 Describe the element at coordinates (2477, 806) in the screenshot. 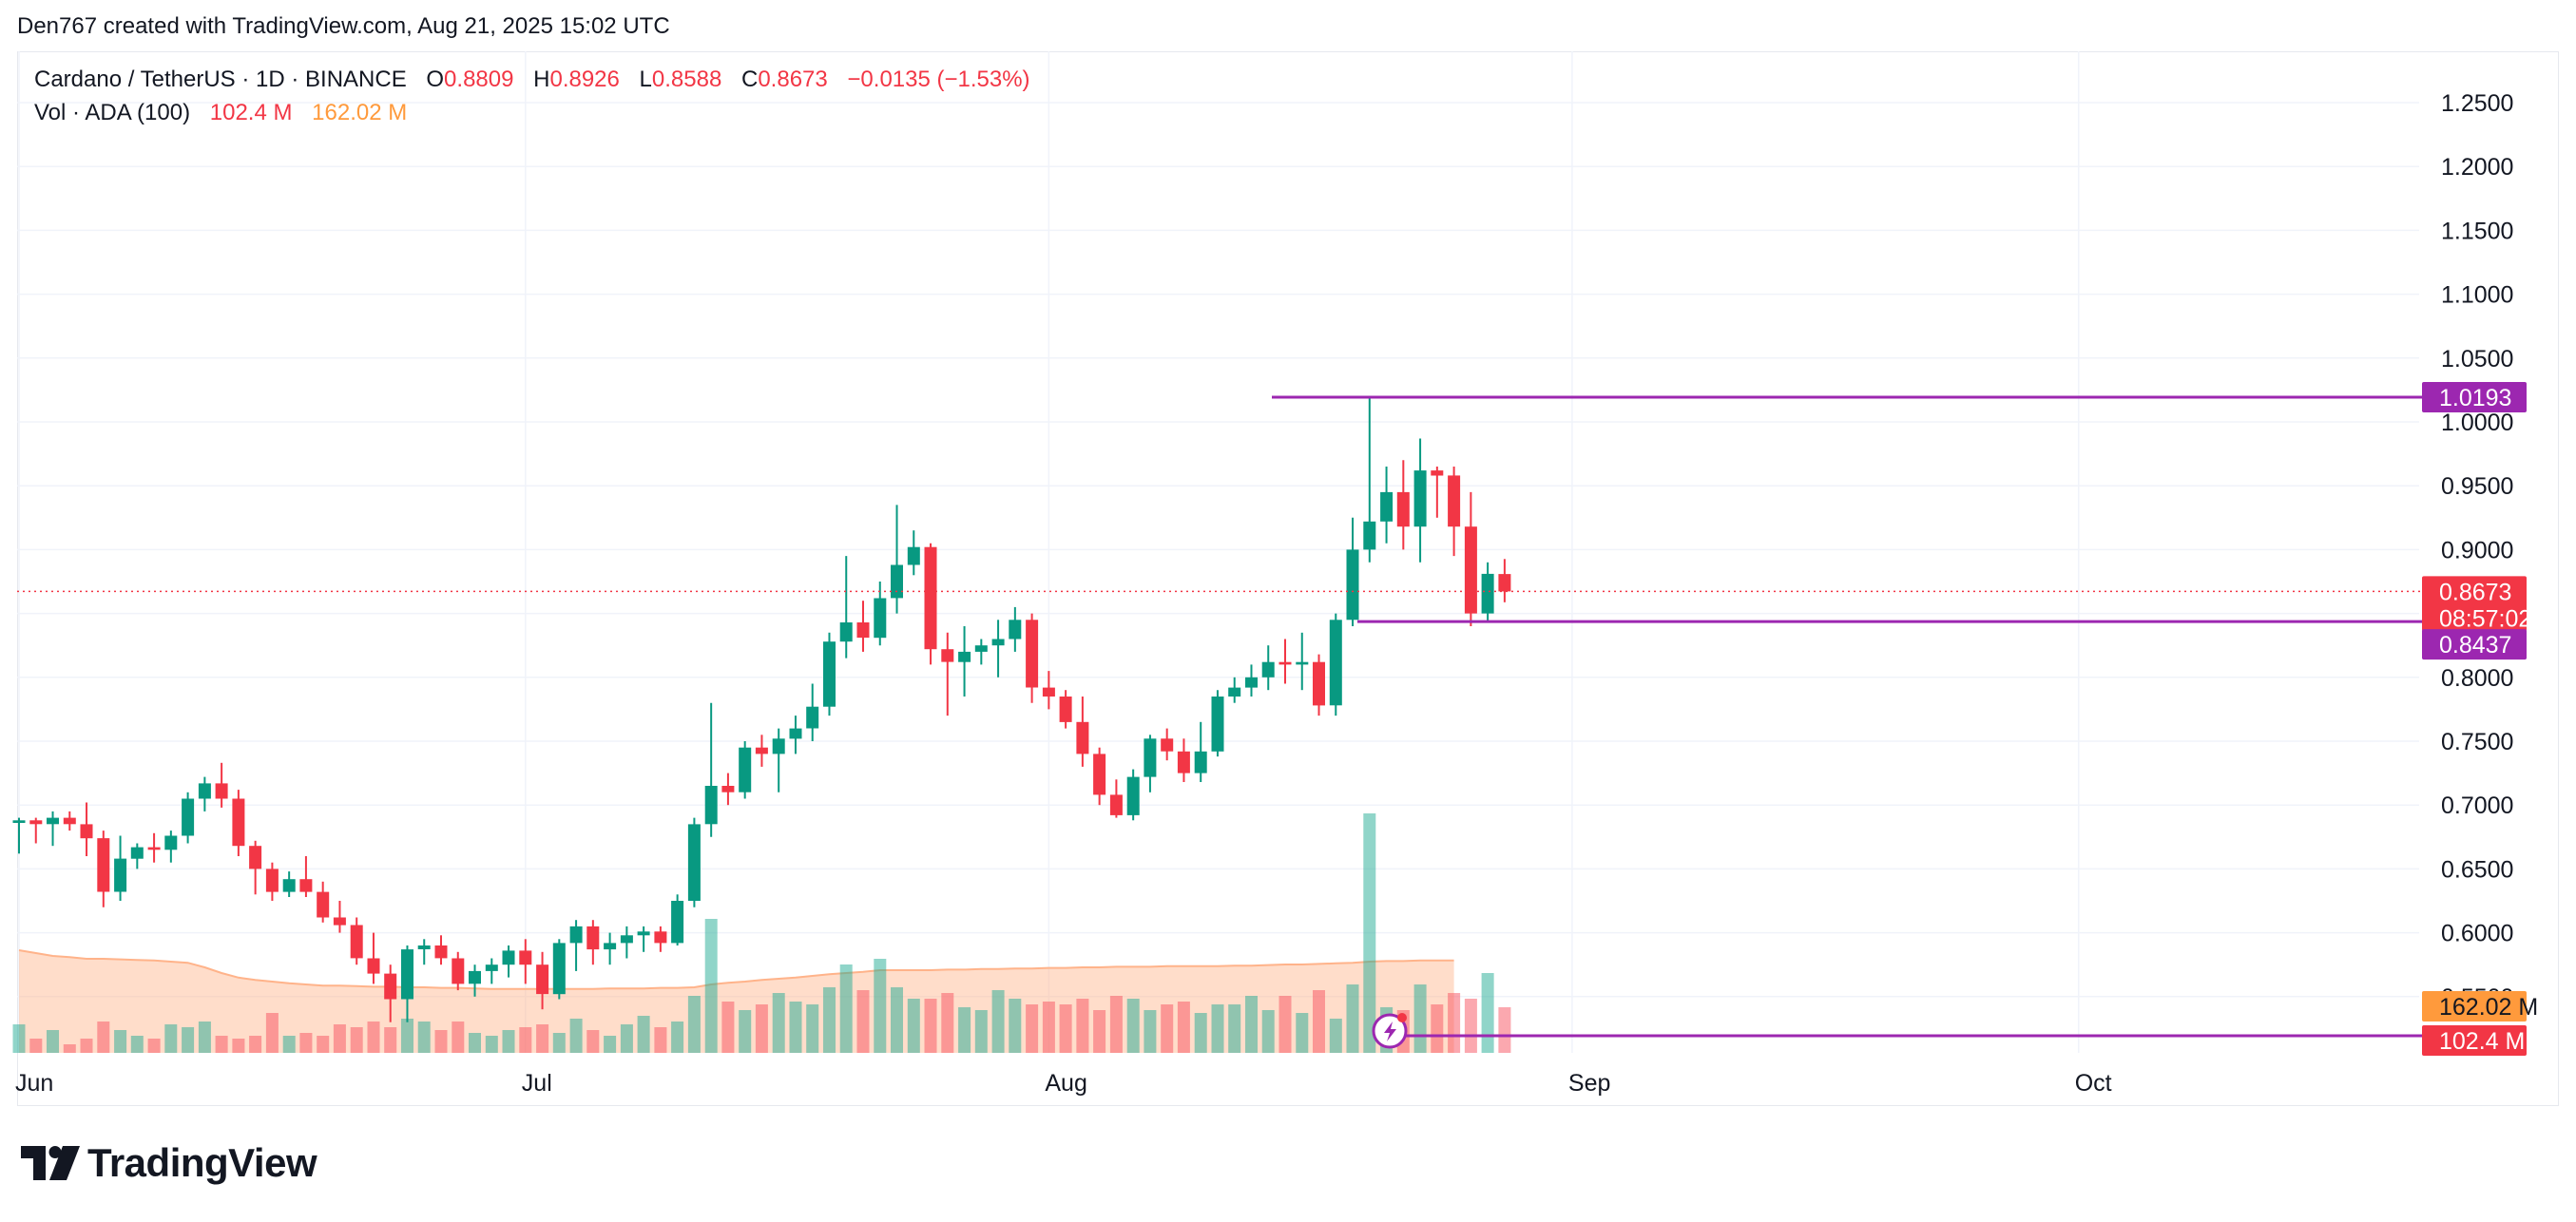

I see `y-tick-label: 0.7000` at that location.